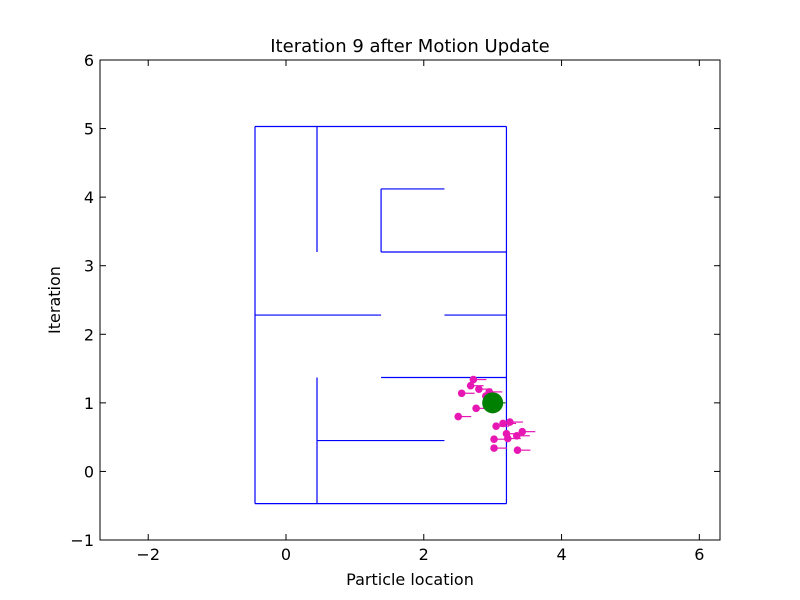 The width and height of the screenshot is (800, 600). I want to click on y-tick-label: −1, so click(82, 540).